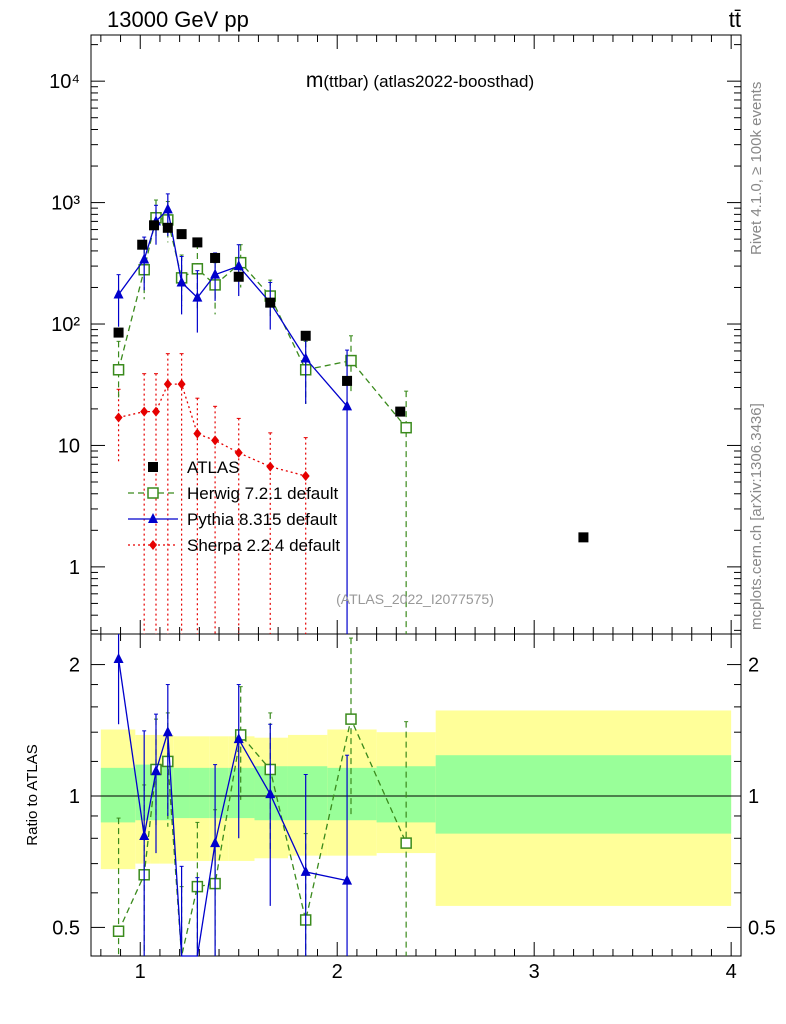 The width and height of the screenshot is (786, 1024). What do you see at coordinates (64, 82) in the screenshot?
I see `main-y-tick-label-4: 10⁴` at bounding box center [64, 82].